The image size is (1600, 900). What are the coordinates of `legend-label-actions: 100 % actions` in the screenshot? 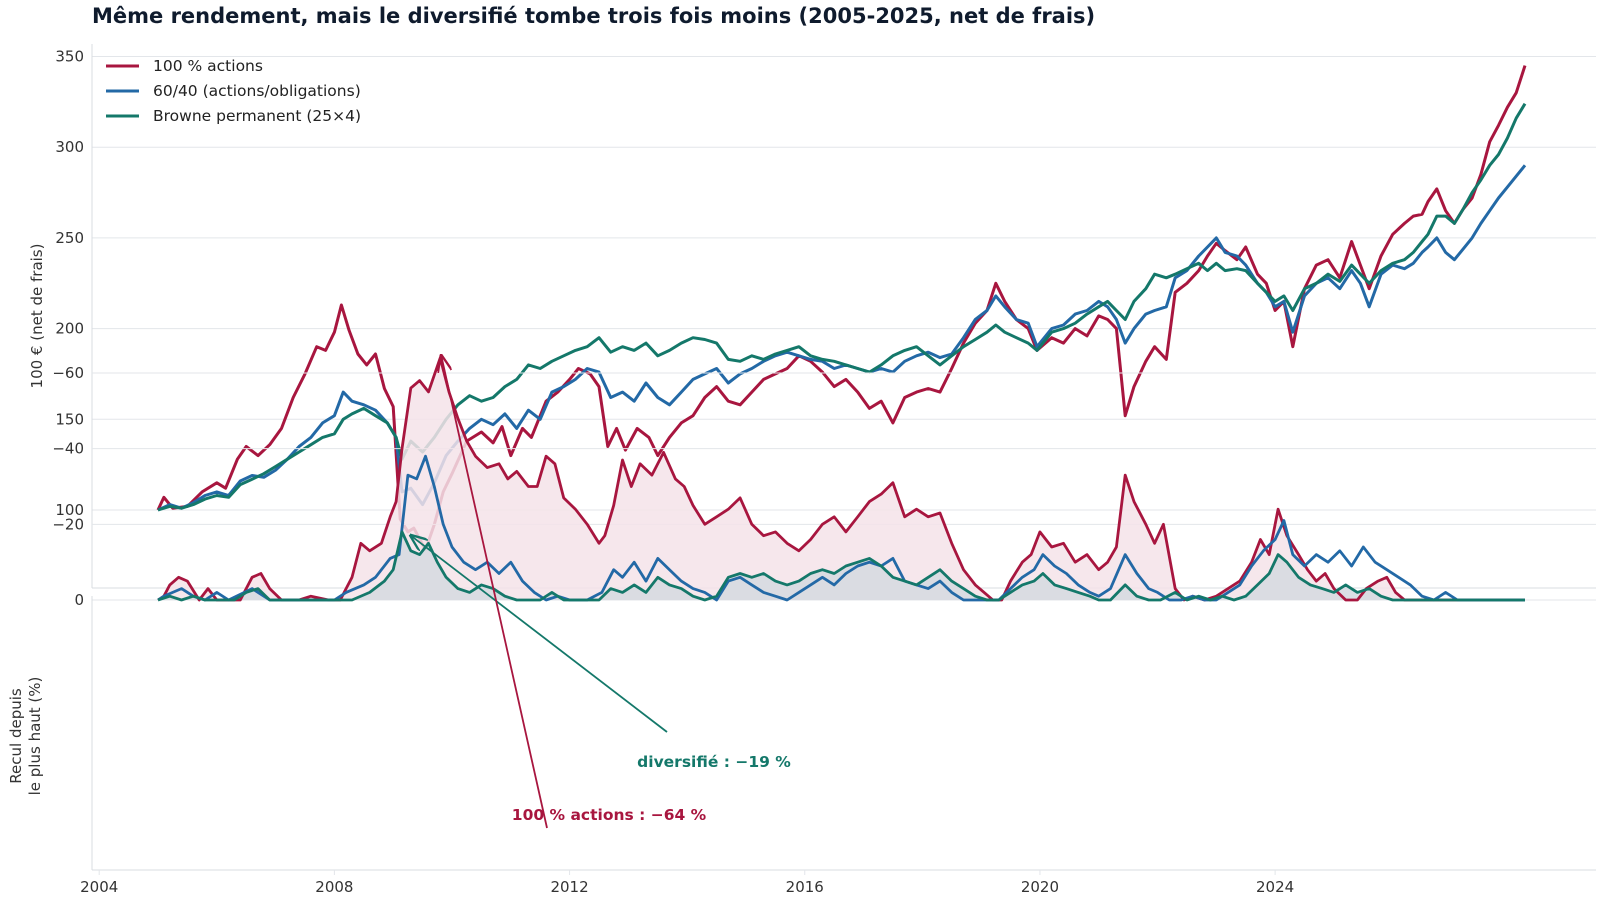 It's located at (208, 66).